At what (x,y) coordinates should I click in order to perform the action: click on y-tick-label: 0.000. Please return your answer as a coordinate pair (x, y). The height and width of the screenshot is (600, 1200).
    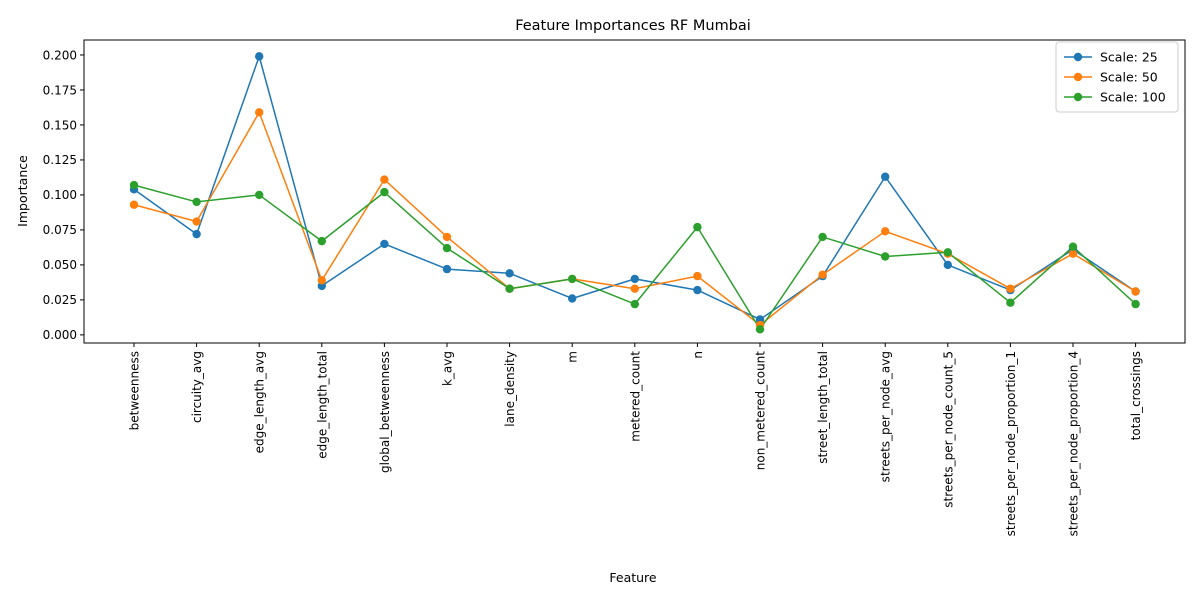
    Looking at the image, I should click on (60, 335).